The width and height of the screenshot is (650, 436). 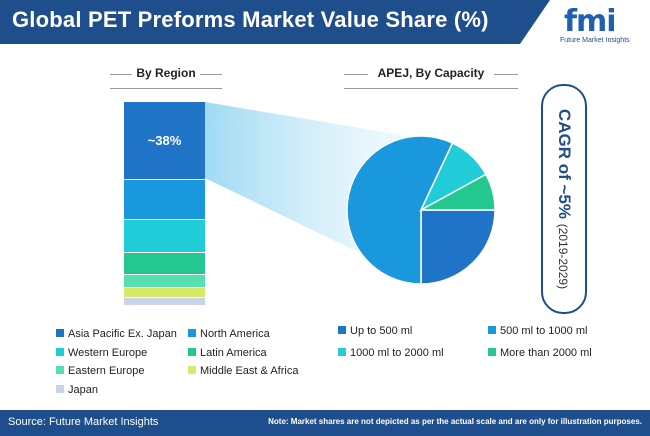 I want to click on legend-label: 500 ml to 1000 ml, so click(x=544, y=331).